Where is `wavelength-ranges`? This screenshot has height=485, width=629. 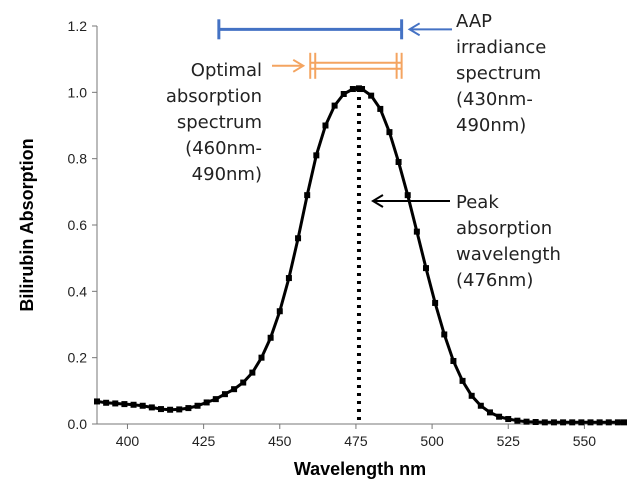
wavelength-ranges is located at coordinates (310, 49).